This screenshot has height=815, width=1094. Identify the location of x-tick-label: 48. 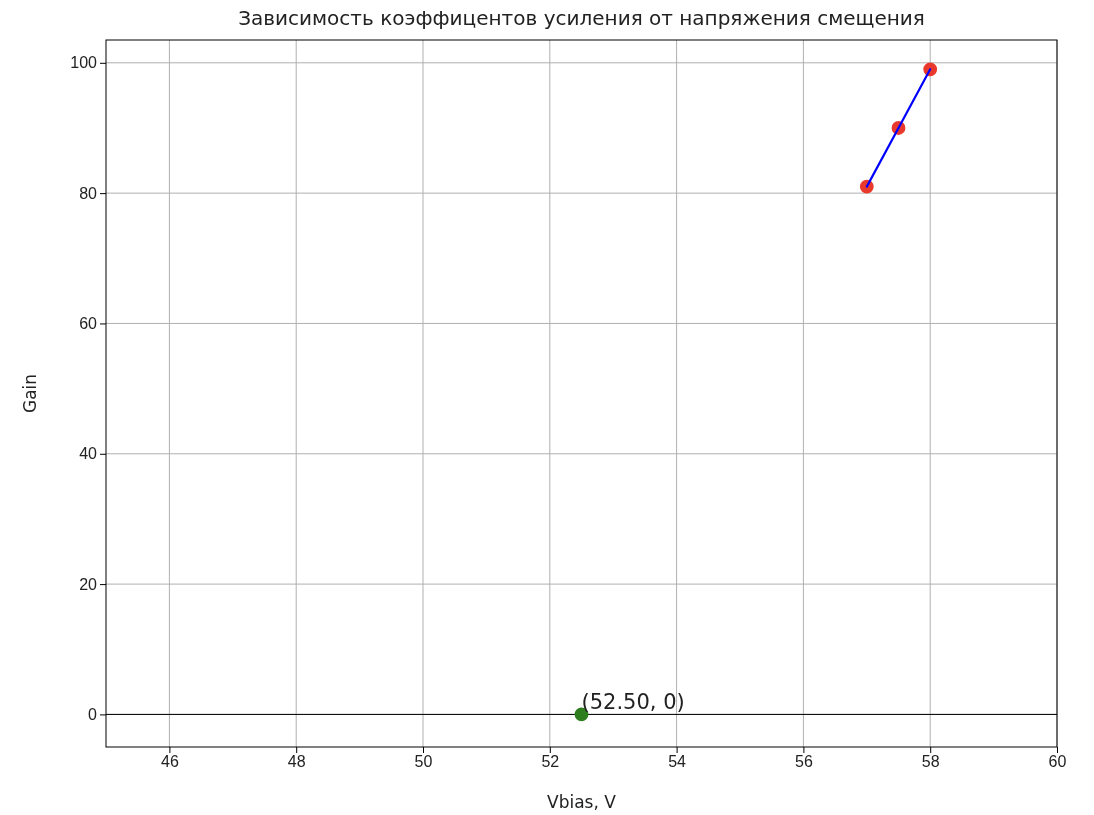
(296, 762).